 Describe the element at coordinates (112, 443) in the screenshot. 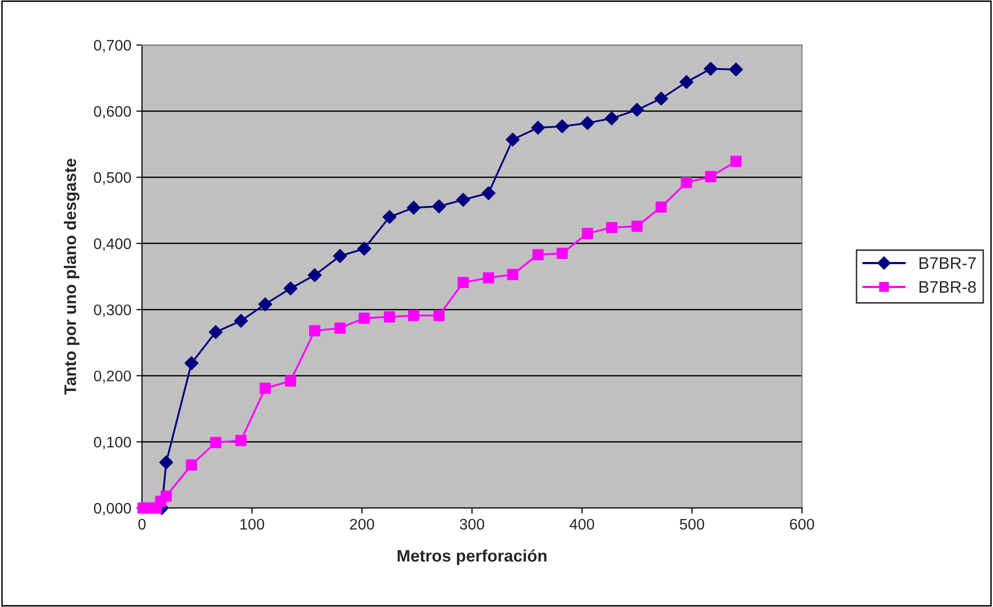

I see `y-tick-label: 0,100` at that location.